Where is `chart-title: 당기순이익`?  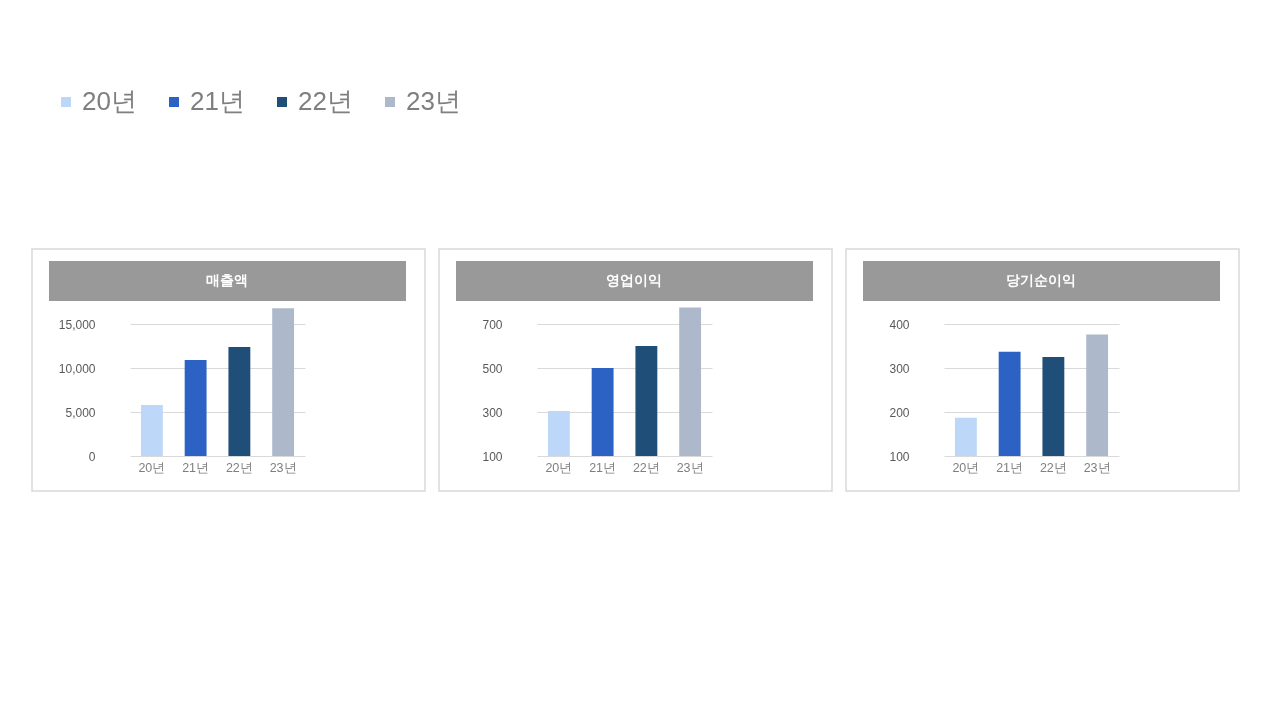
chart-title: 당기순이익 is located at coordinates (1041, 280).